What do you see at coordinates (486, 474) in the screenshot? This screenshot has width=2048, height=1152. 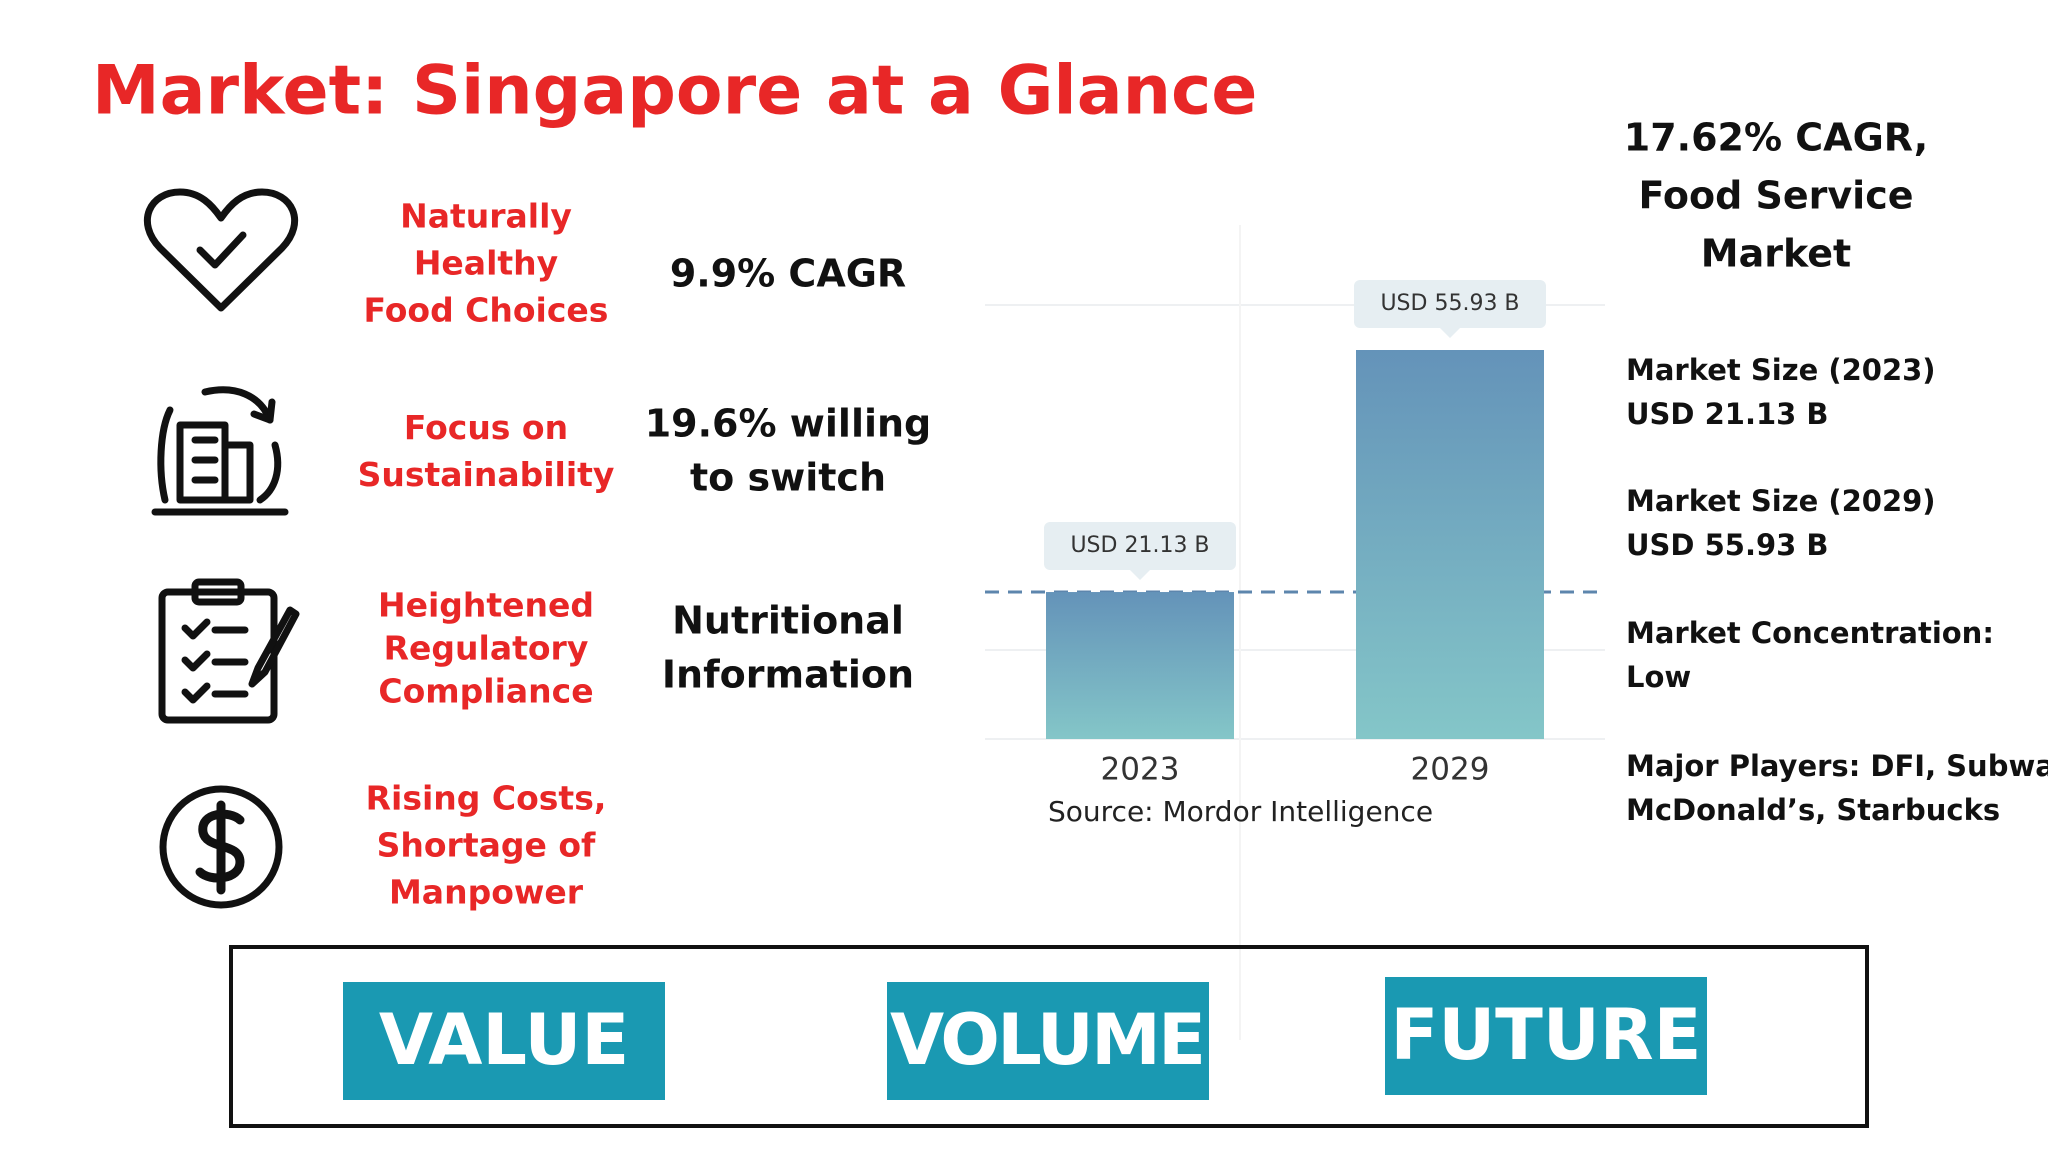 I see `feature-label: Sustainability` at bounding box center [486, 474].